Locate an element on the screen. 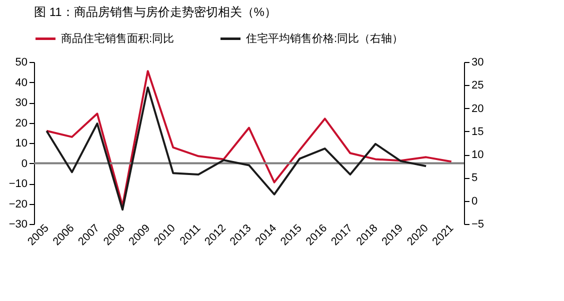  y2-tick-label: 5 is located at coordinates (475, 178).